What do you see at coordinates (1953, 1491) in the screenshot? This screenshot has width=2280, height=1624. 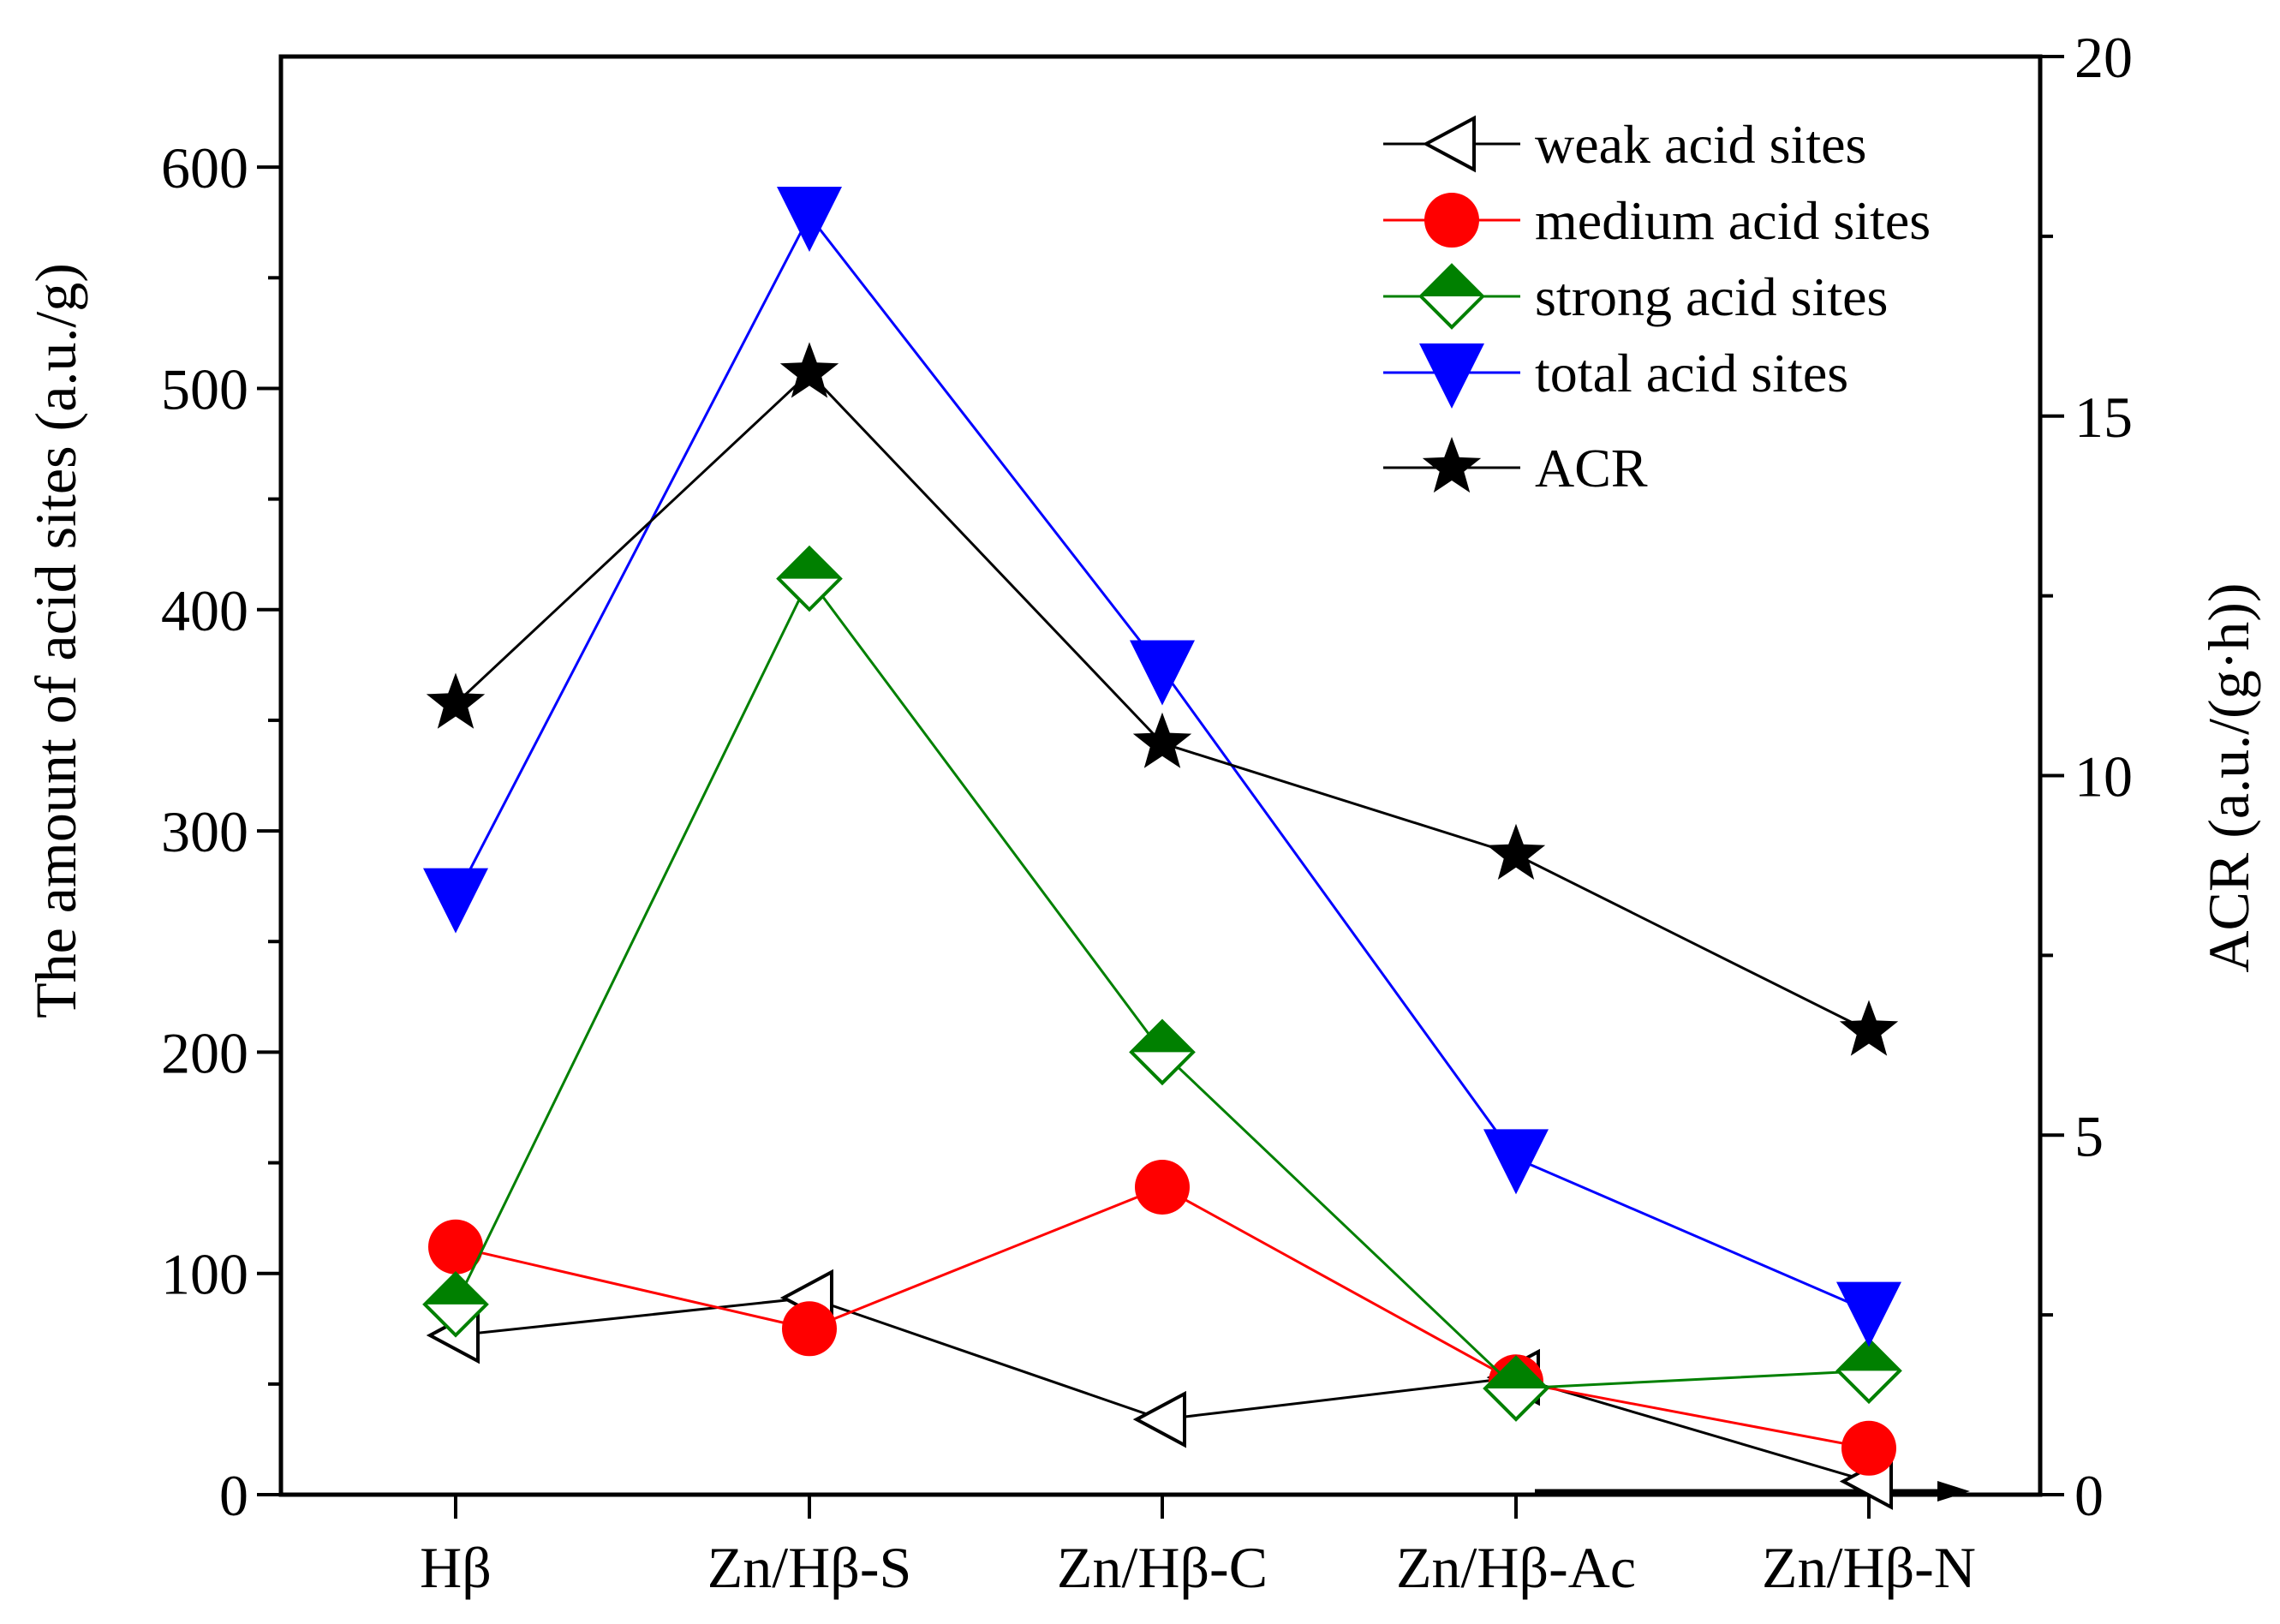 I see `axis-arrow-head` at bounding box center [1953, 1491].